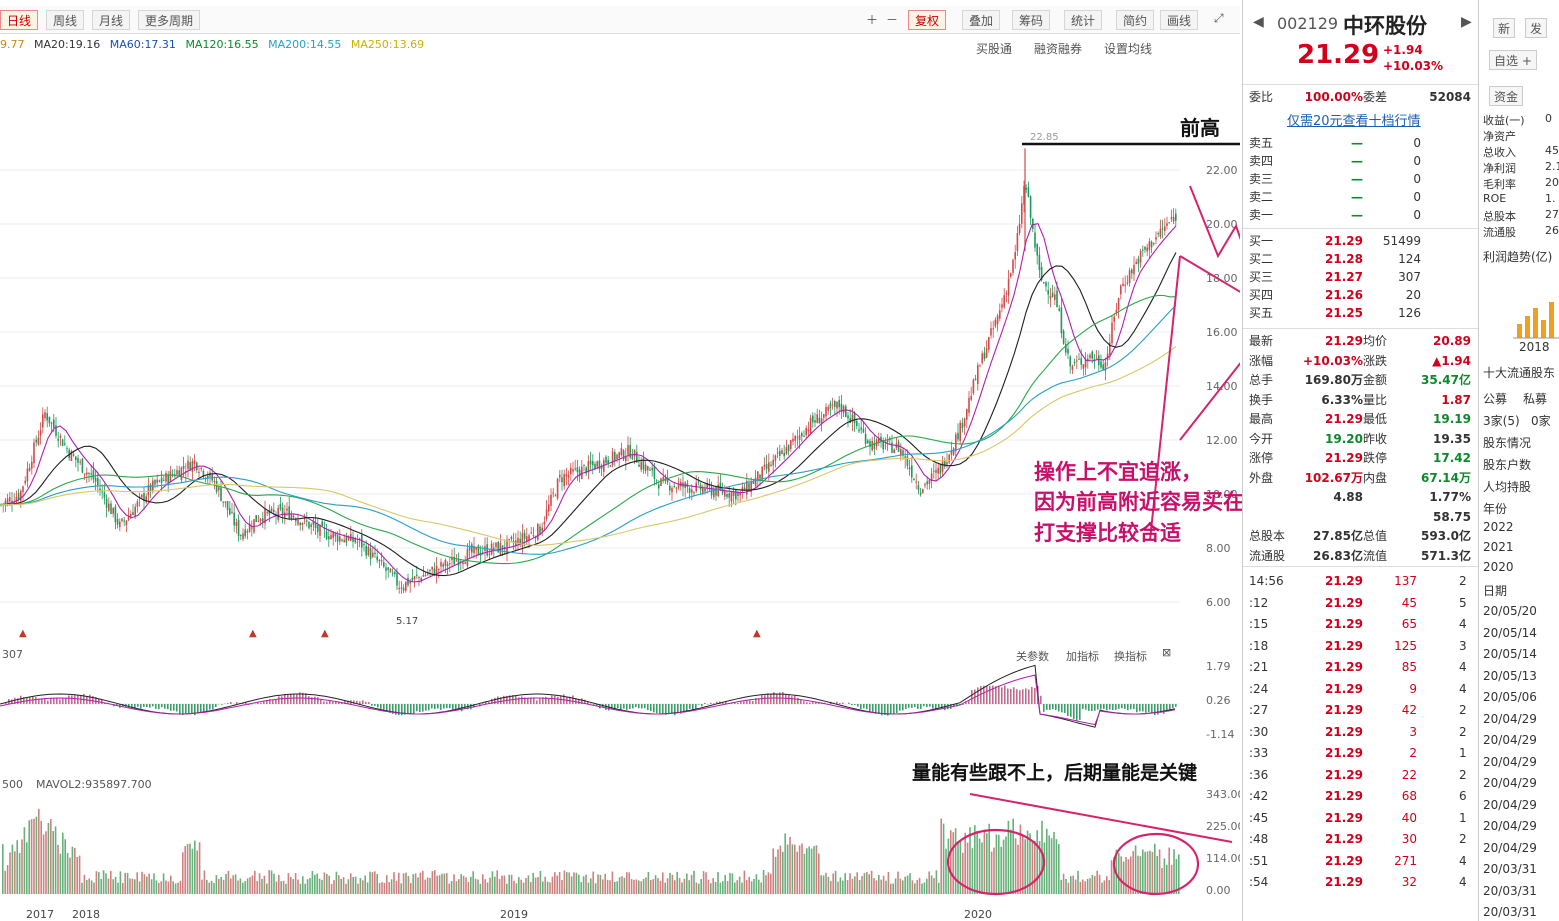  What do you see at coordinates (1082, 656) in the screenshot?
I see `macd-add-indicator-button: 加指标` at bounding box center [1082, 656].